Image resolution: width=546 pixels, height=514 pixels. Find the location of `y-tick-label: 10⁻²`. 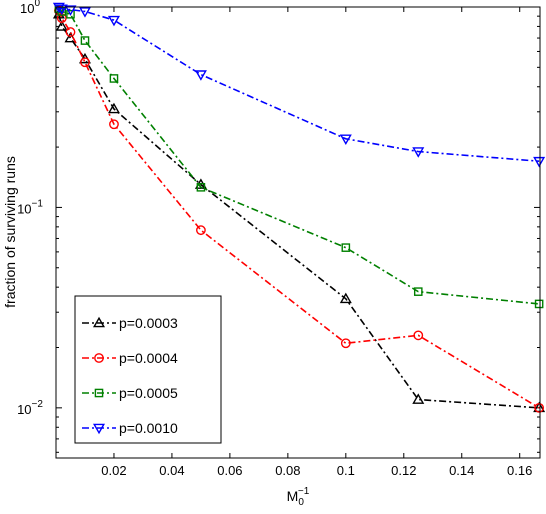

y-tick-label: 10⁻² is located at coordinates (30, 408).